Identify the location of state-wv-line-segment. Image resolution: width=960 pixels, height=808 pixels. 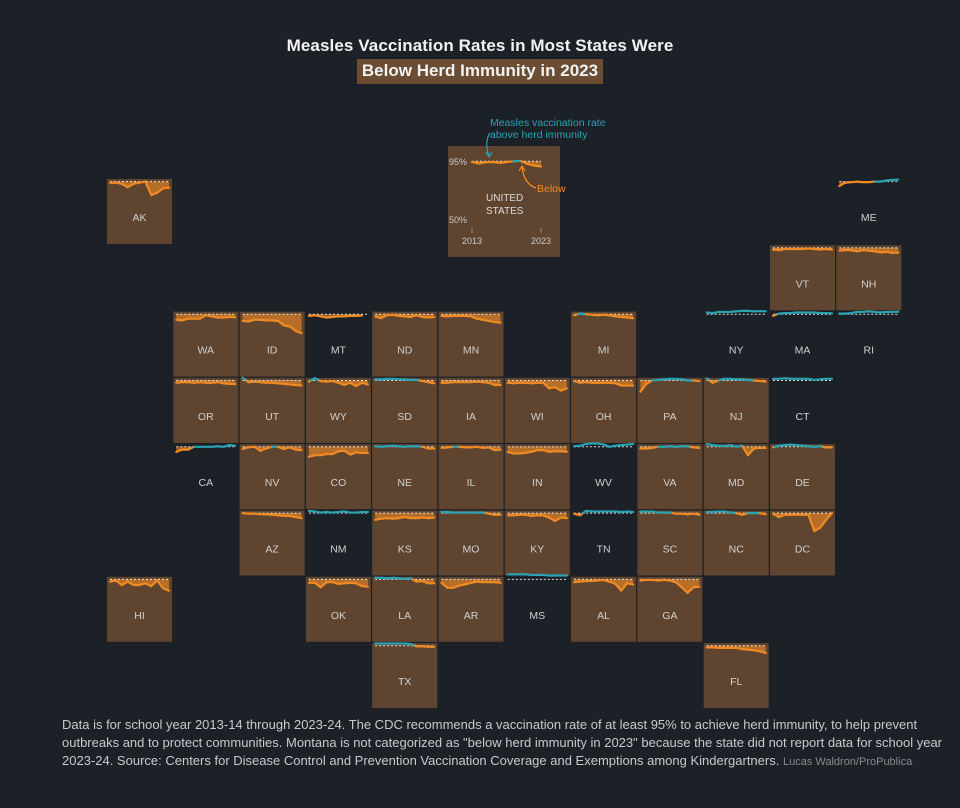
(630, 444).